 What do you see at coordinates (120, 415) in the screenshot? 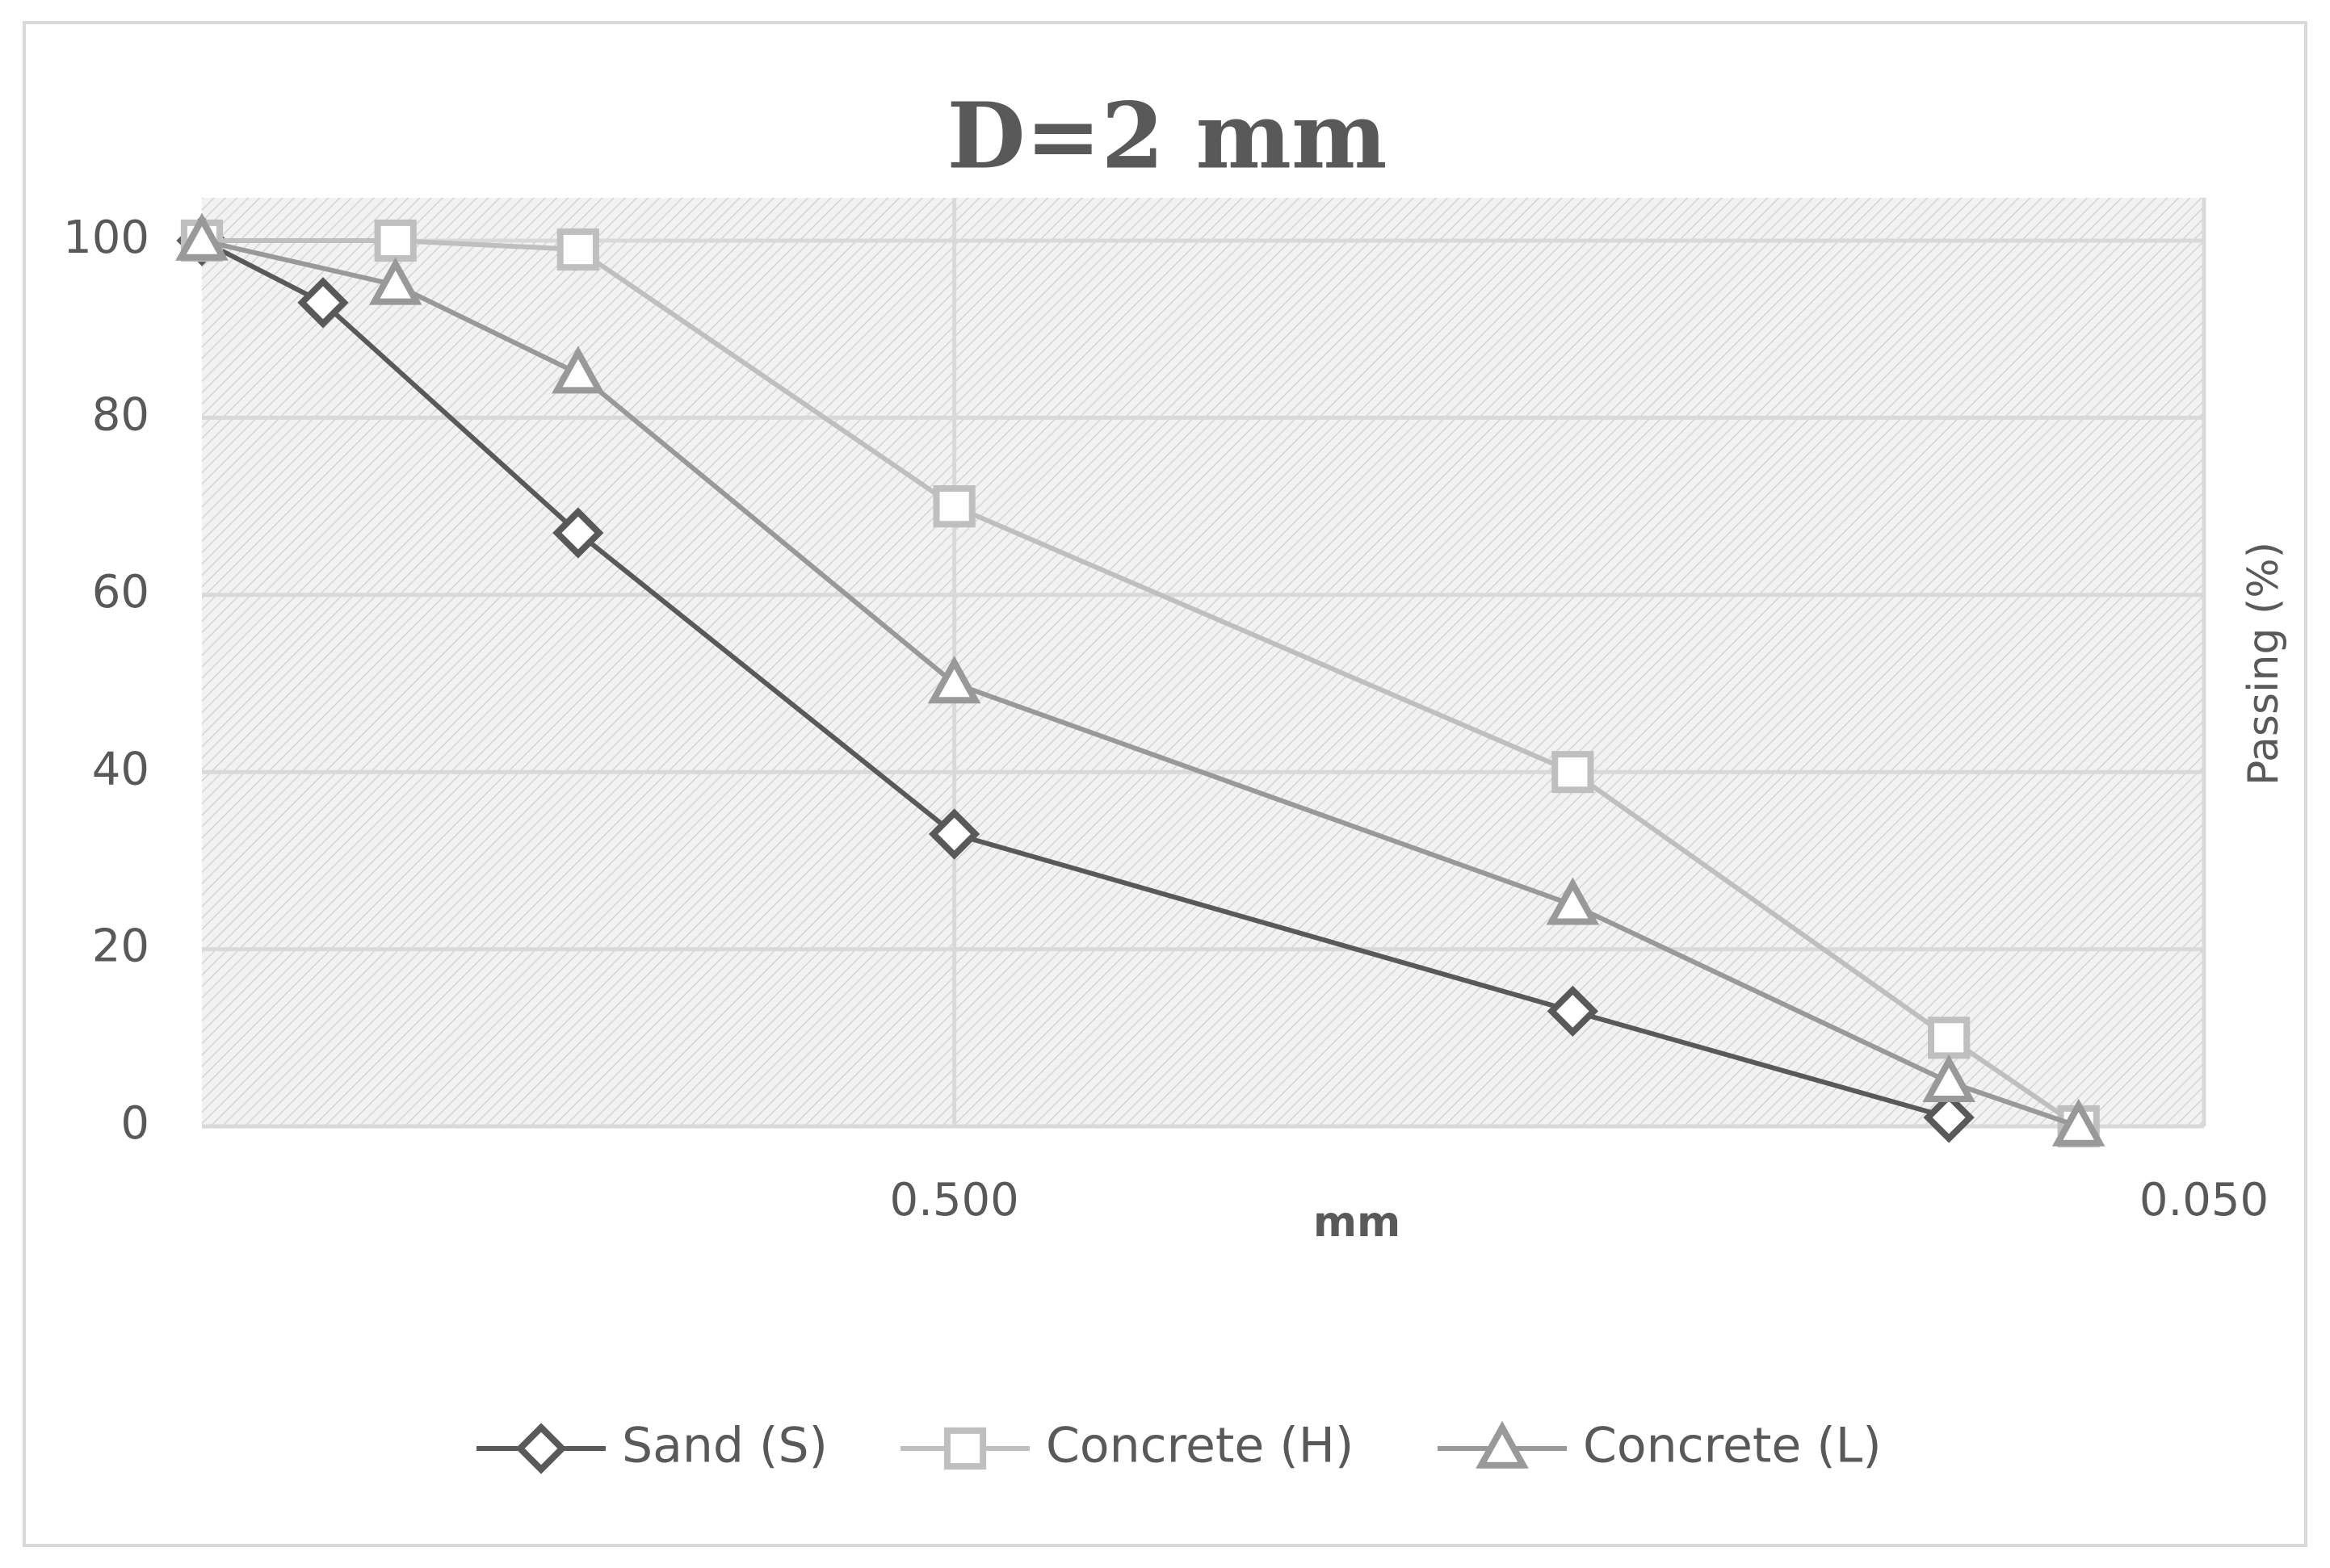
I see `y-tick-label: 80` at bounding box center [120, 415].